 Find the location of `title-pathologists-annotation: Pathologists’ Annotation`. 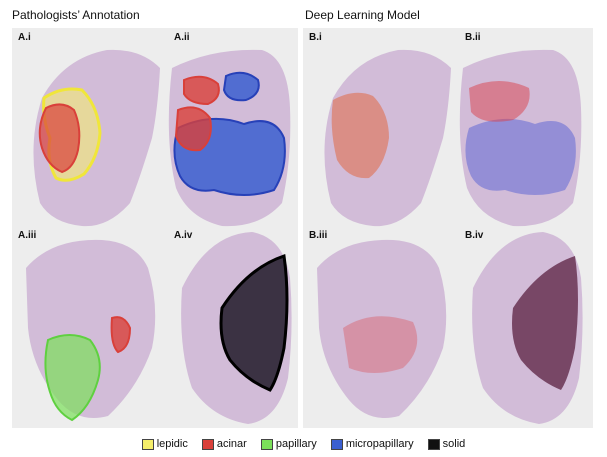

title-pathologists-annotation: Pathologists’ Annotation is located at coordinates (76, 15).